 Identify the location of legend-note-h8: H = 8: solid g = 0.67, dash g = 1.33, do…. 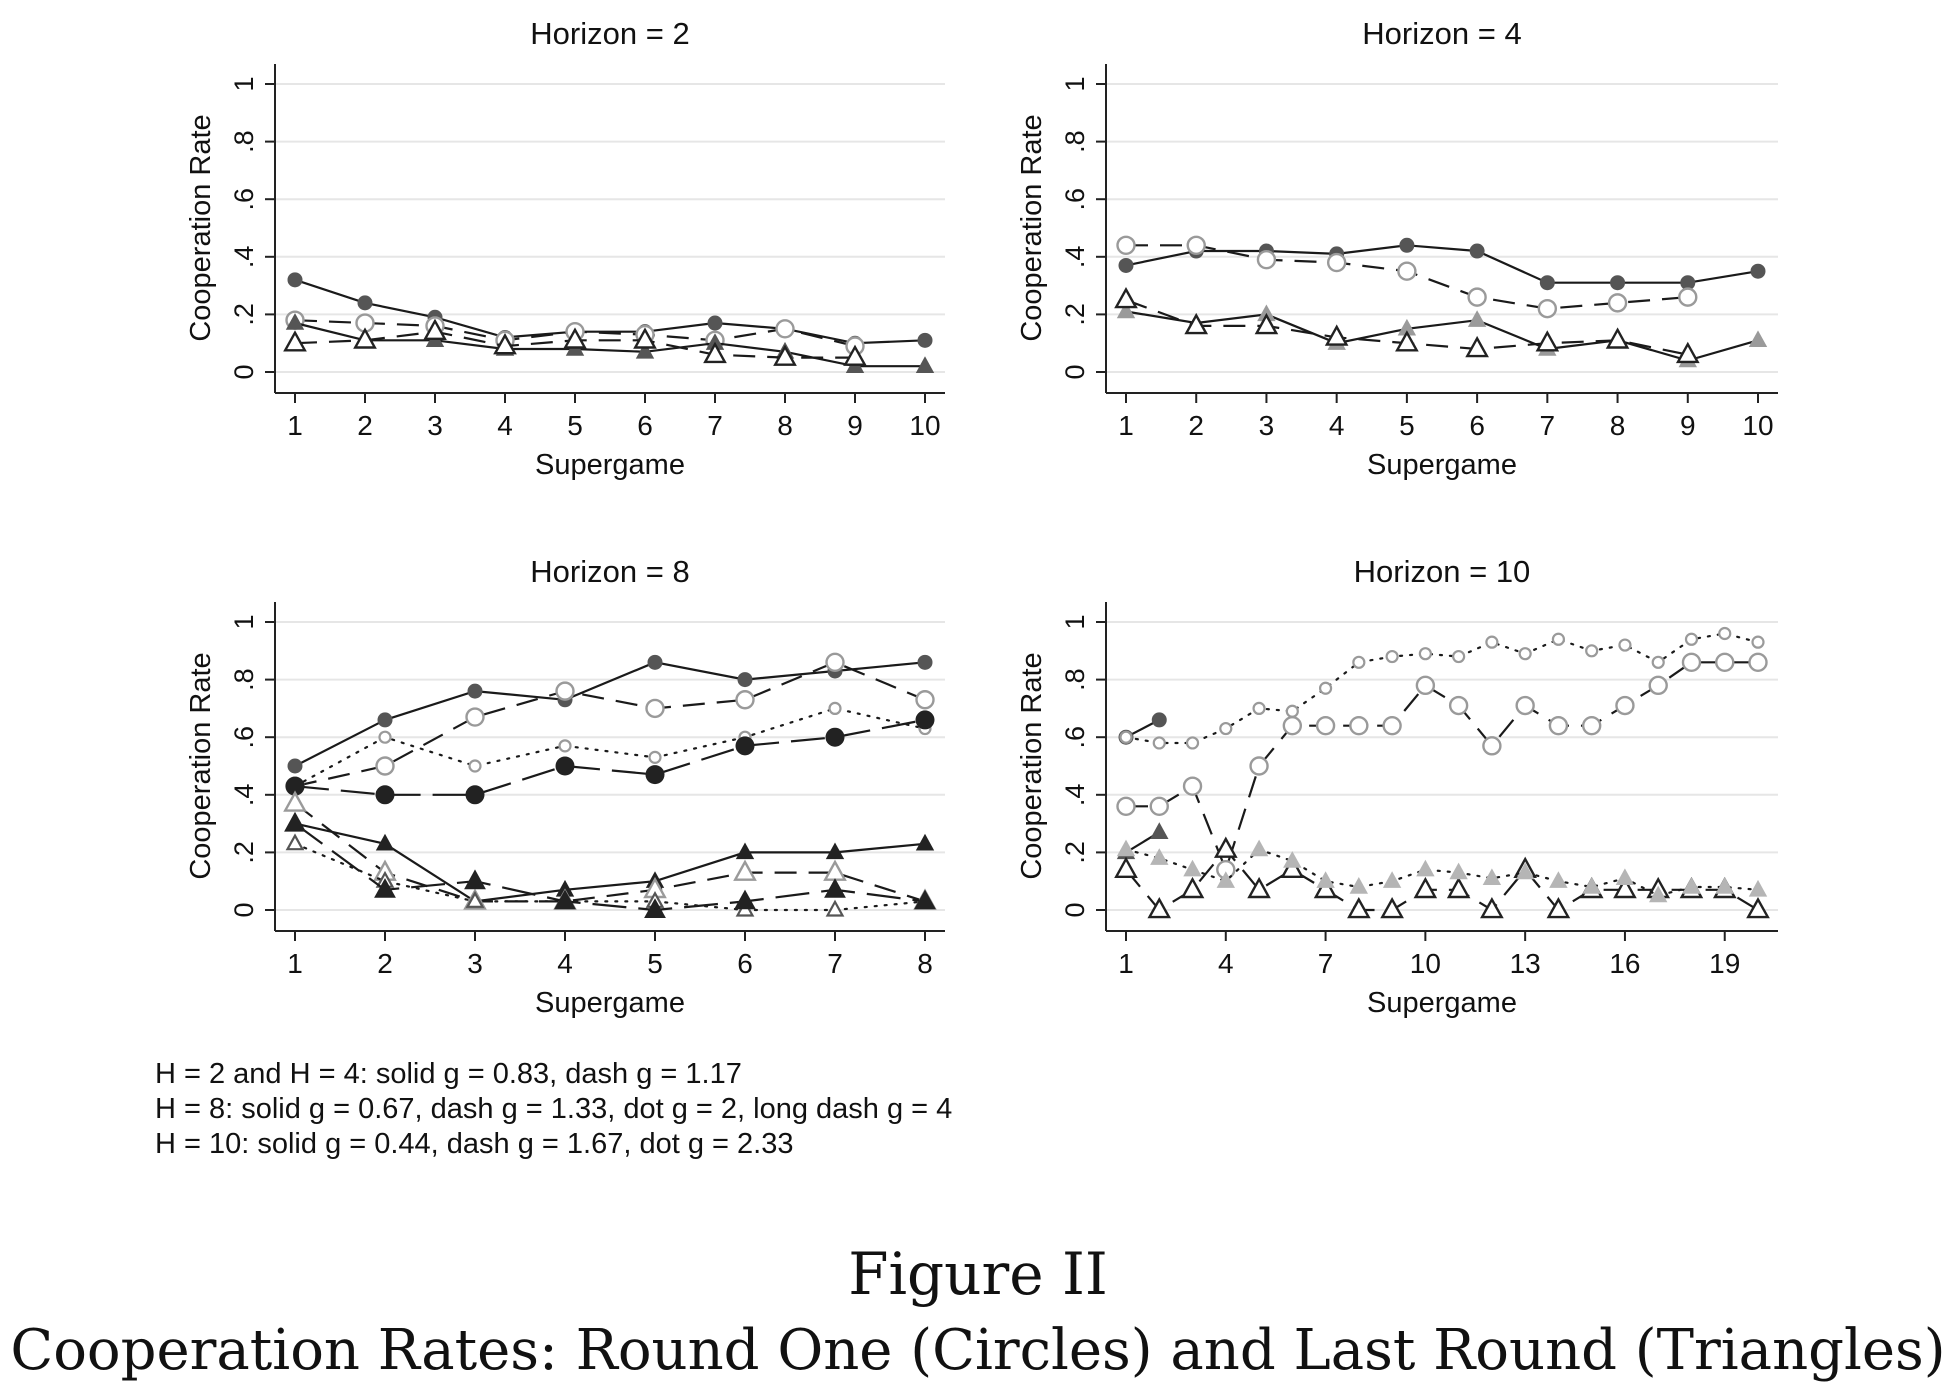
(554, 1109).